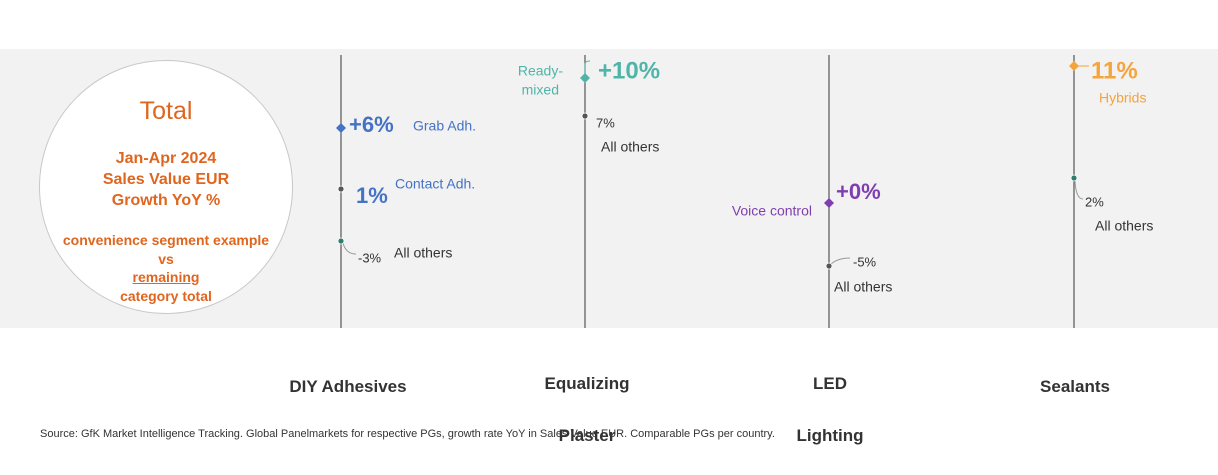 This screenshot has width=1218, height=475. Describe the element at coordinates (166, 158) in the screenshot. I see `total-subtitle-line: Jan-Apr 2024` at that location.